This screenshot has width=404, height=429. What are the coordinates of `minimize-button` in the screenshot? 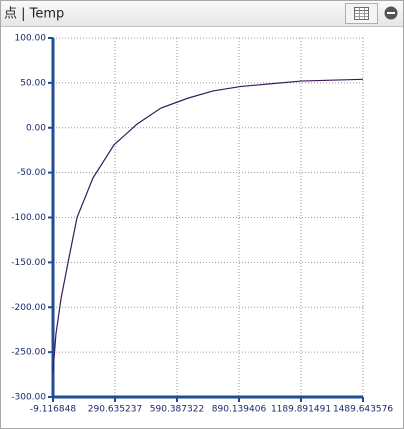 It's located at (391, 13).